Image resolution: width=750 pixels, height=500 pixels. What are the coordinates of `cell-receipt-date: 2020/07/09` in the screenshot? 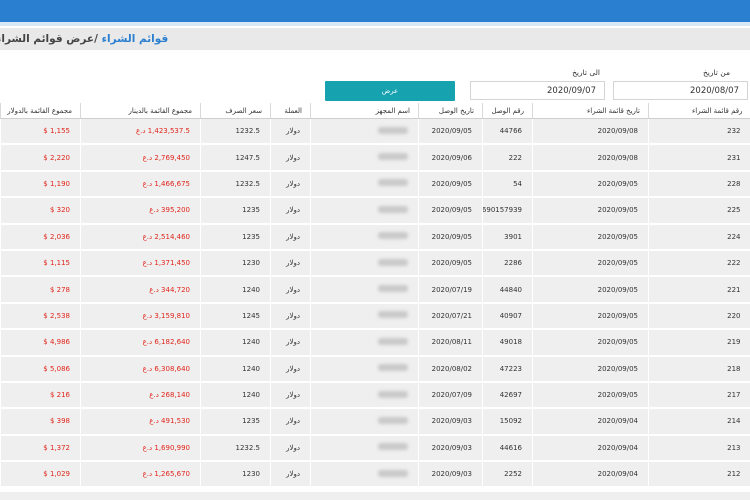 It's located at (450, 395).